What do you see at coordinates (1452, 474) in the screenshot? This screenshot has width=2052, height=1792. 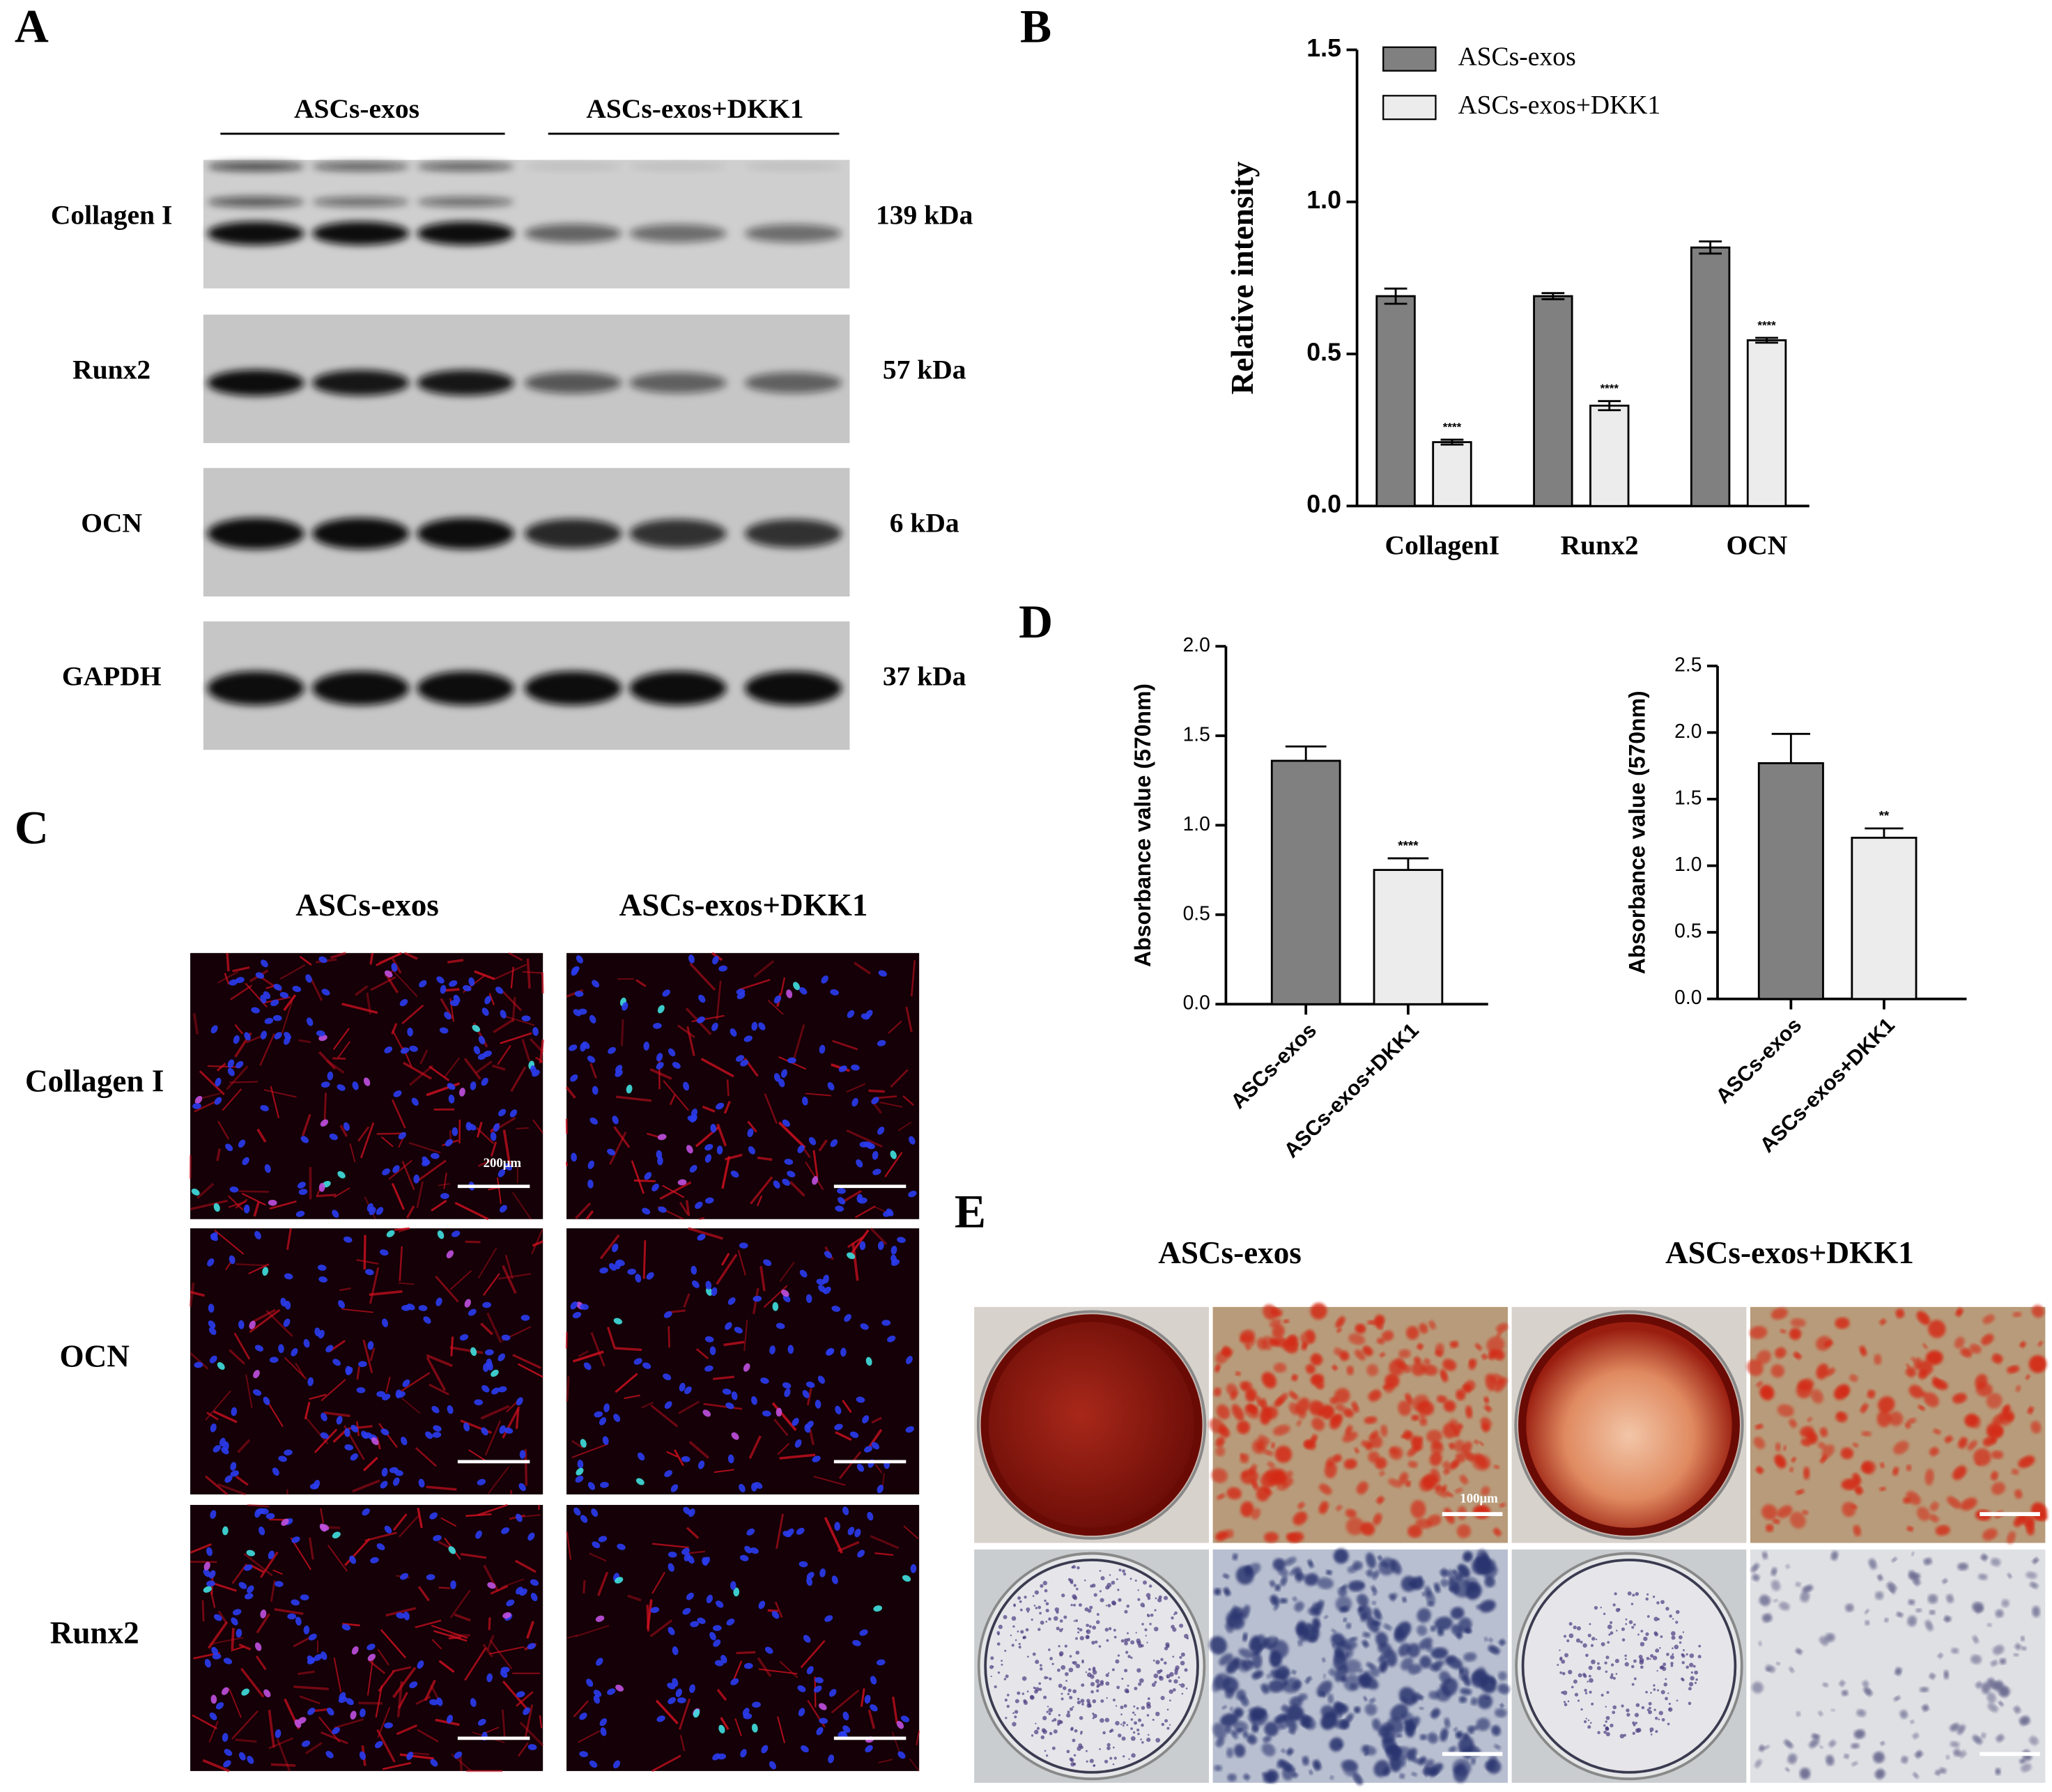 I see `bar` at bounding box center [1452, 474].